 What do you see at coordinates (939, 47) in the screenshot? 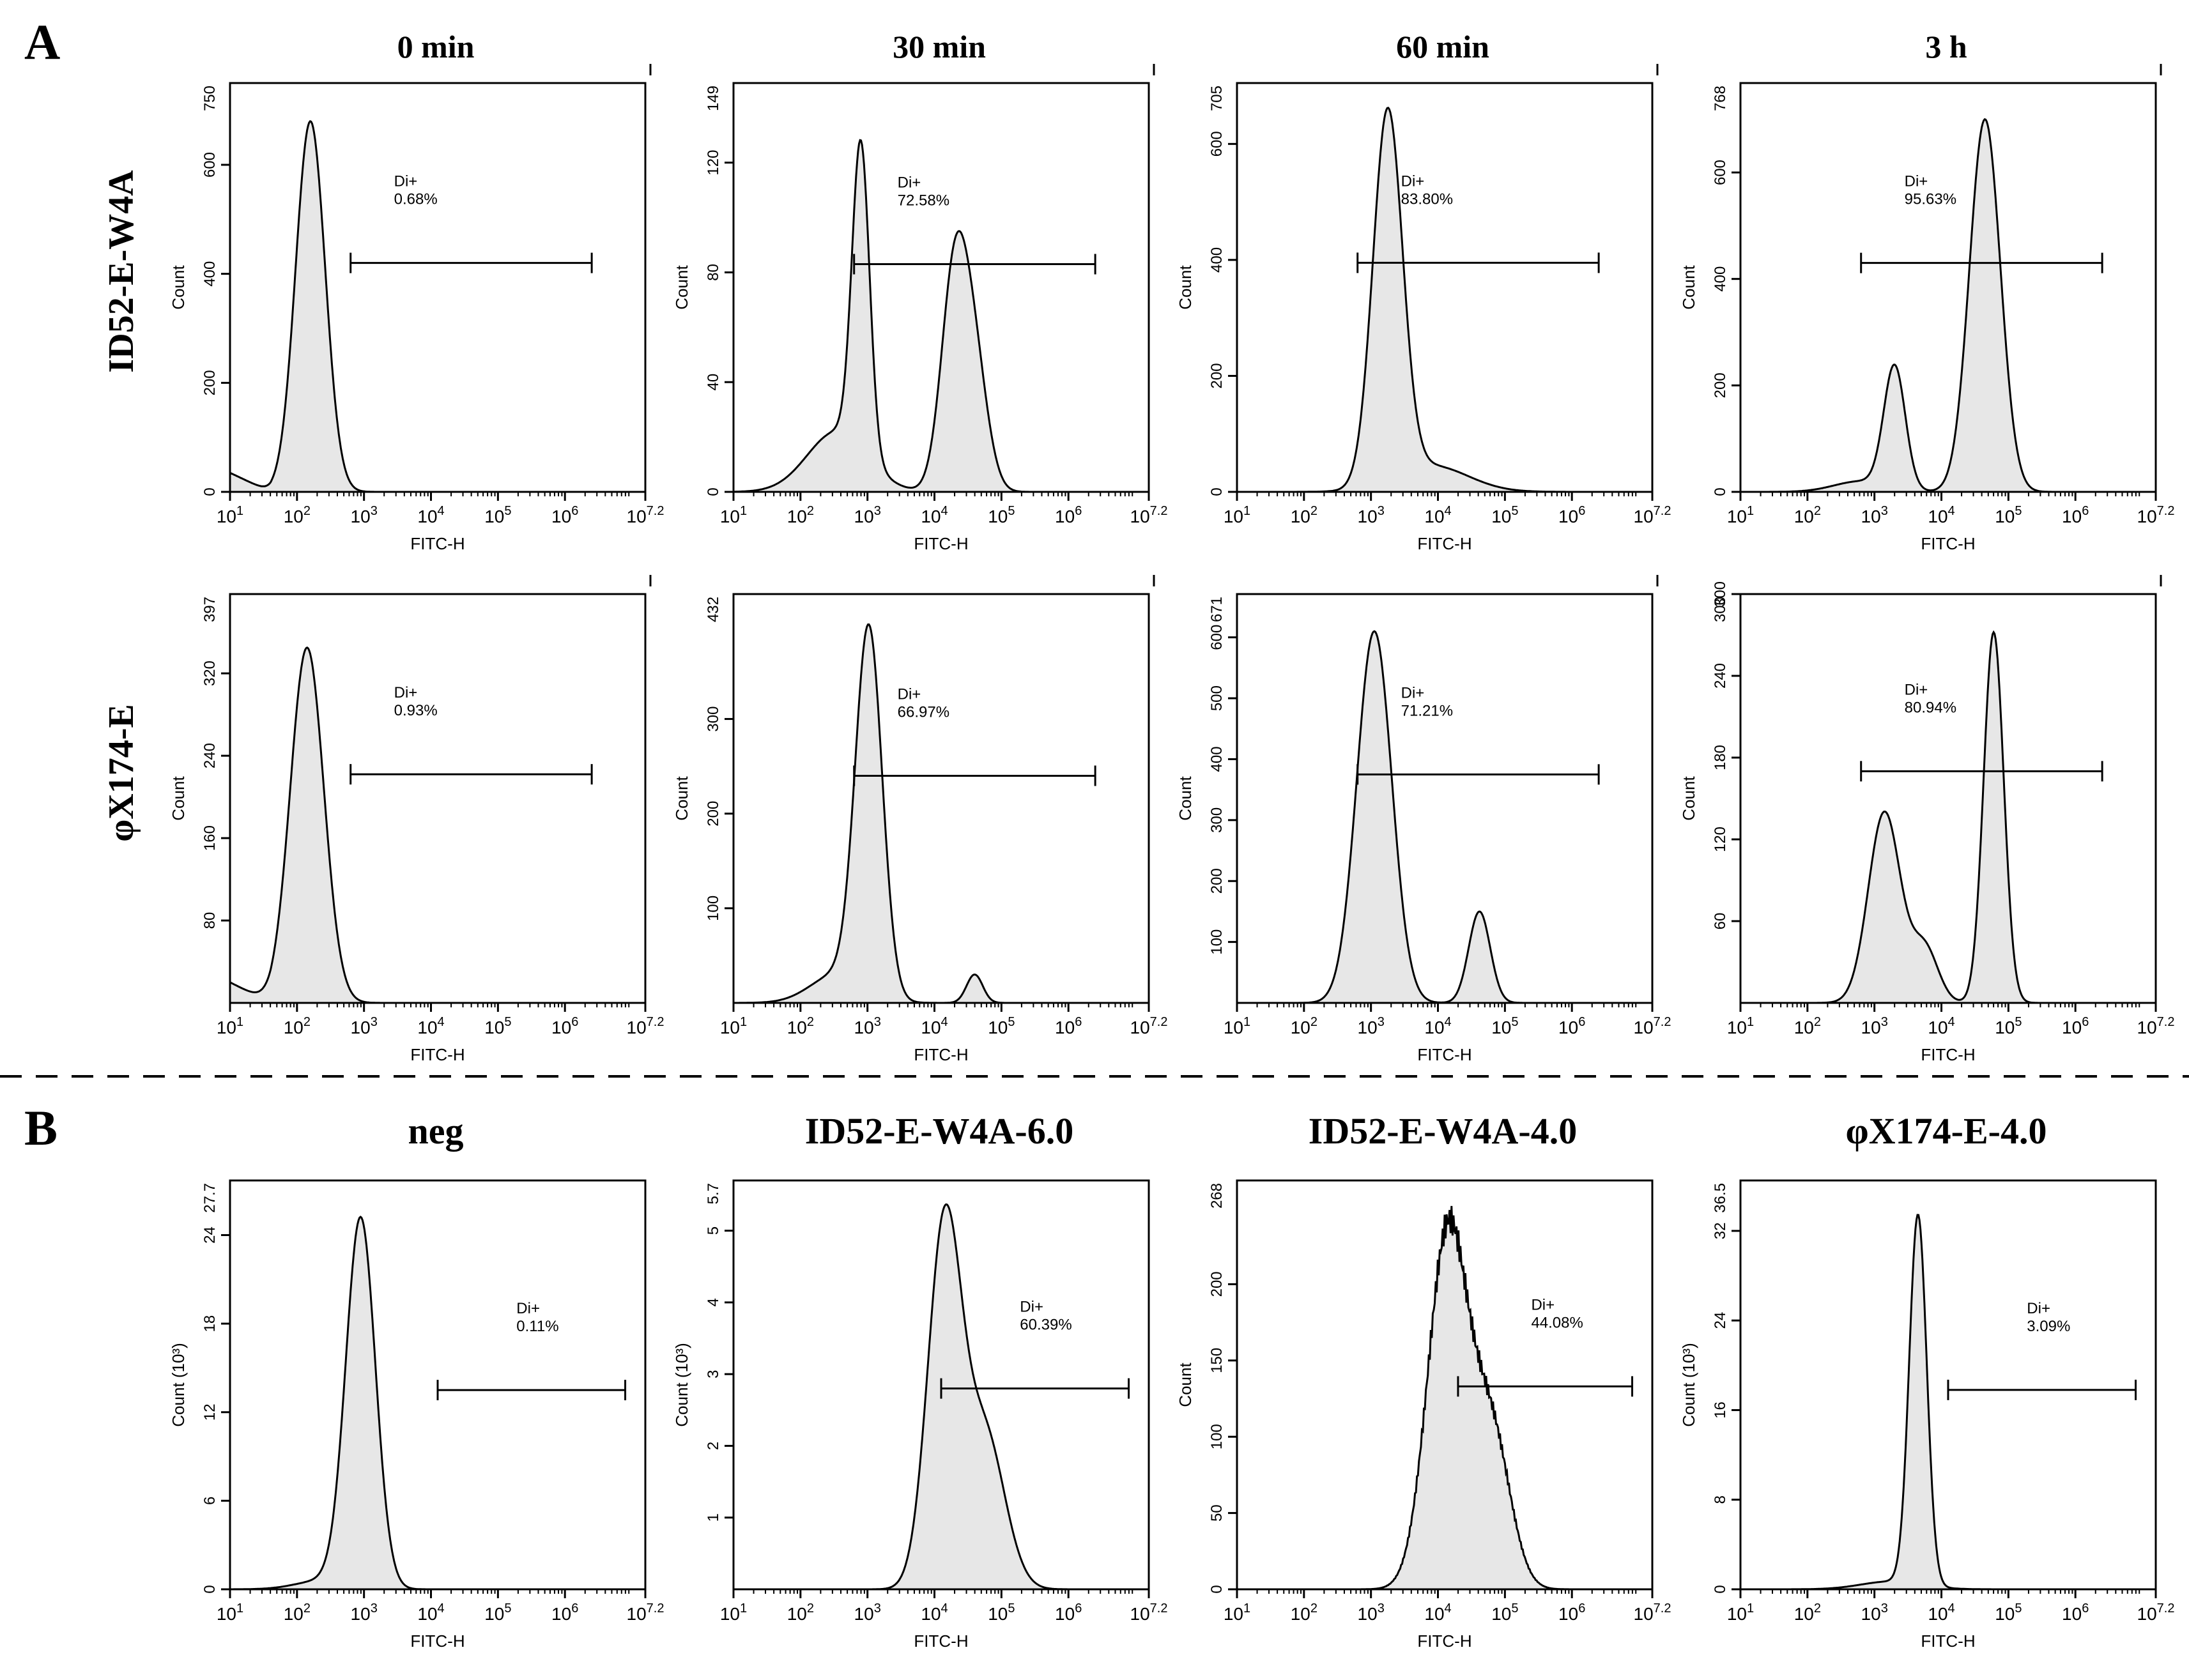
I see `timepoint-title-30min: 30 min` at bounding box center [939, 47].